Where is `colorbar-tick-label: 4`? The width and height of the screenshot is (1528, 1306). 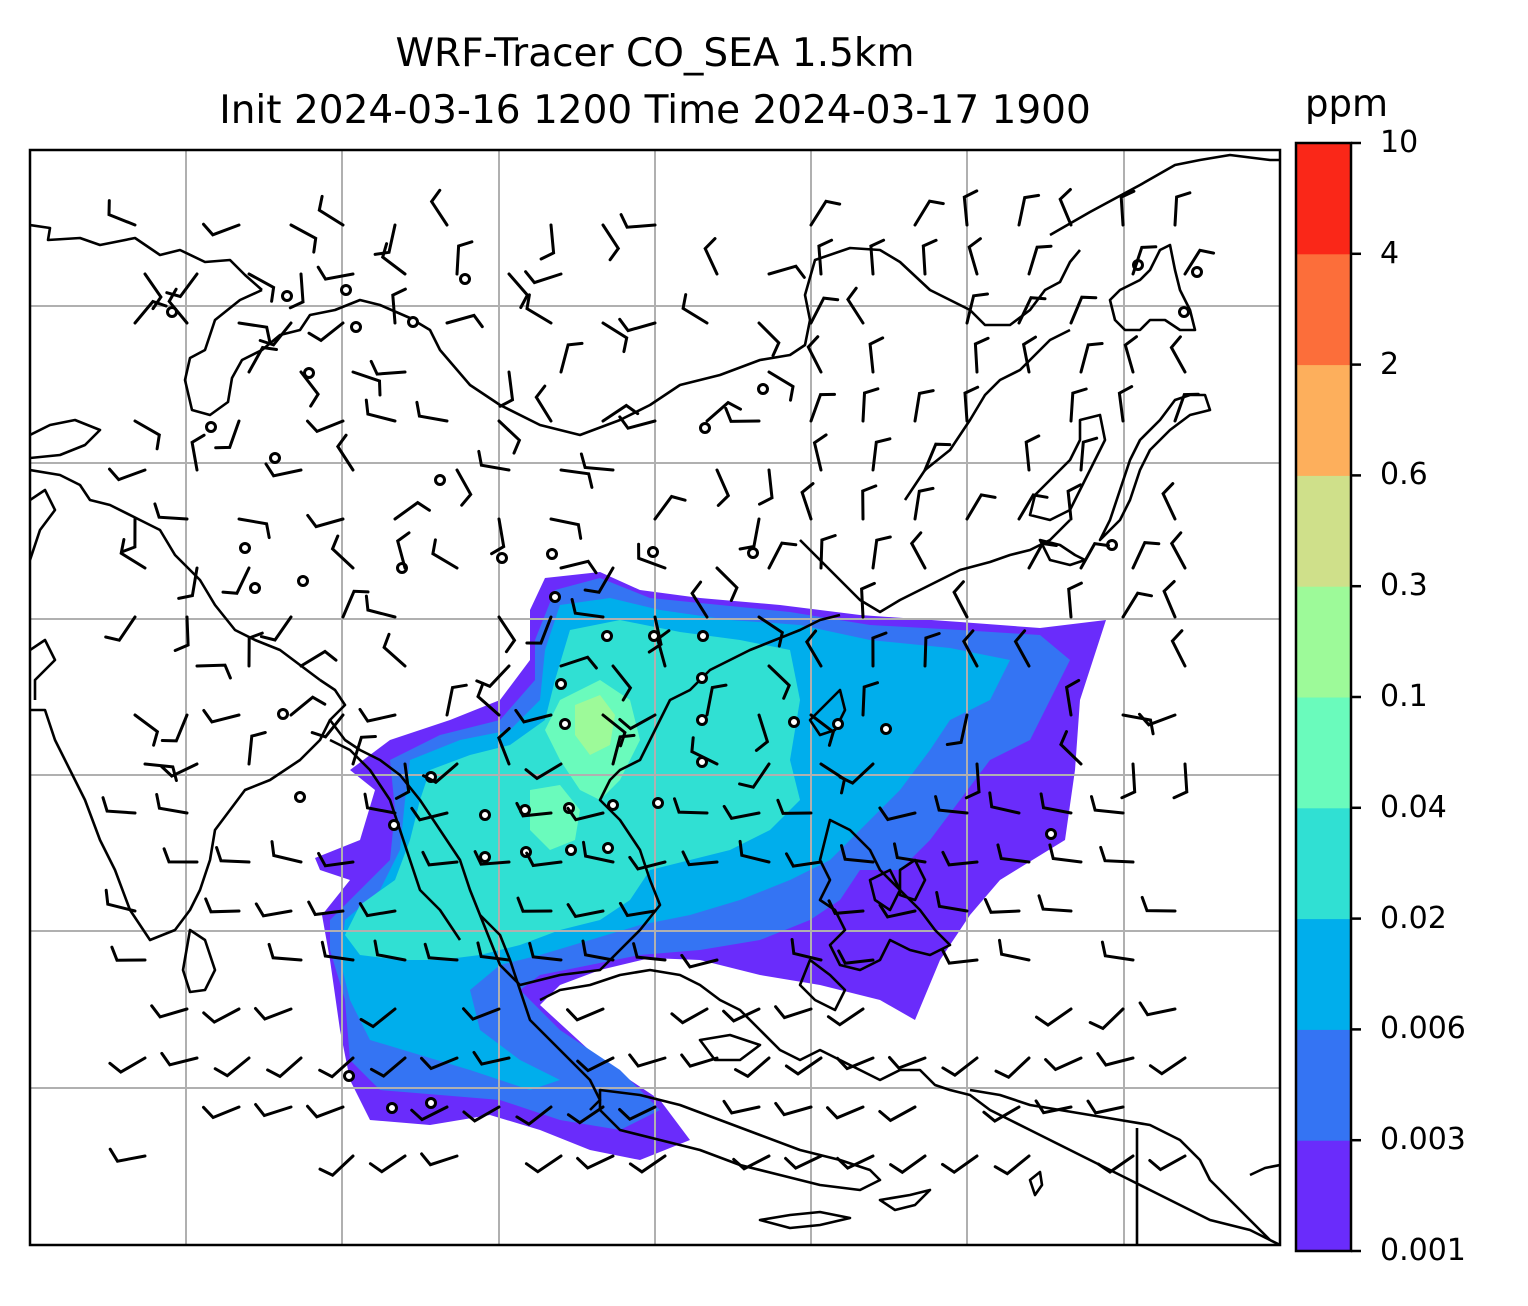
colorbar-tick-label: 4 is located at coordinates (1390, 253).